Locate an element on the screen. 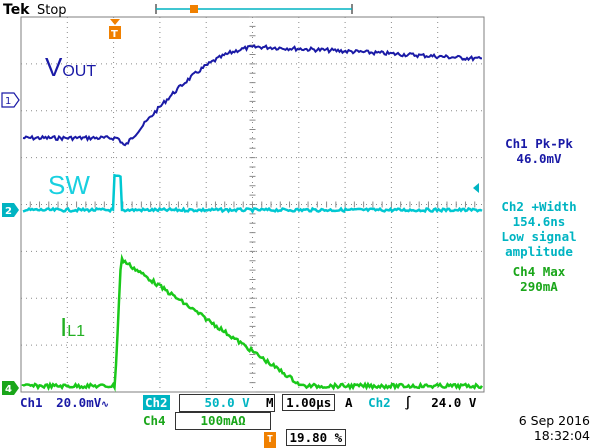  trigger-level-arrow is located at coordinates (476, 188).